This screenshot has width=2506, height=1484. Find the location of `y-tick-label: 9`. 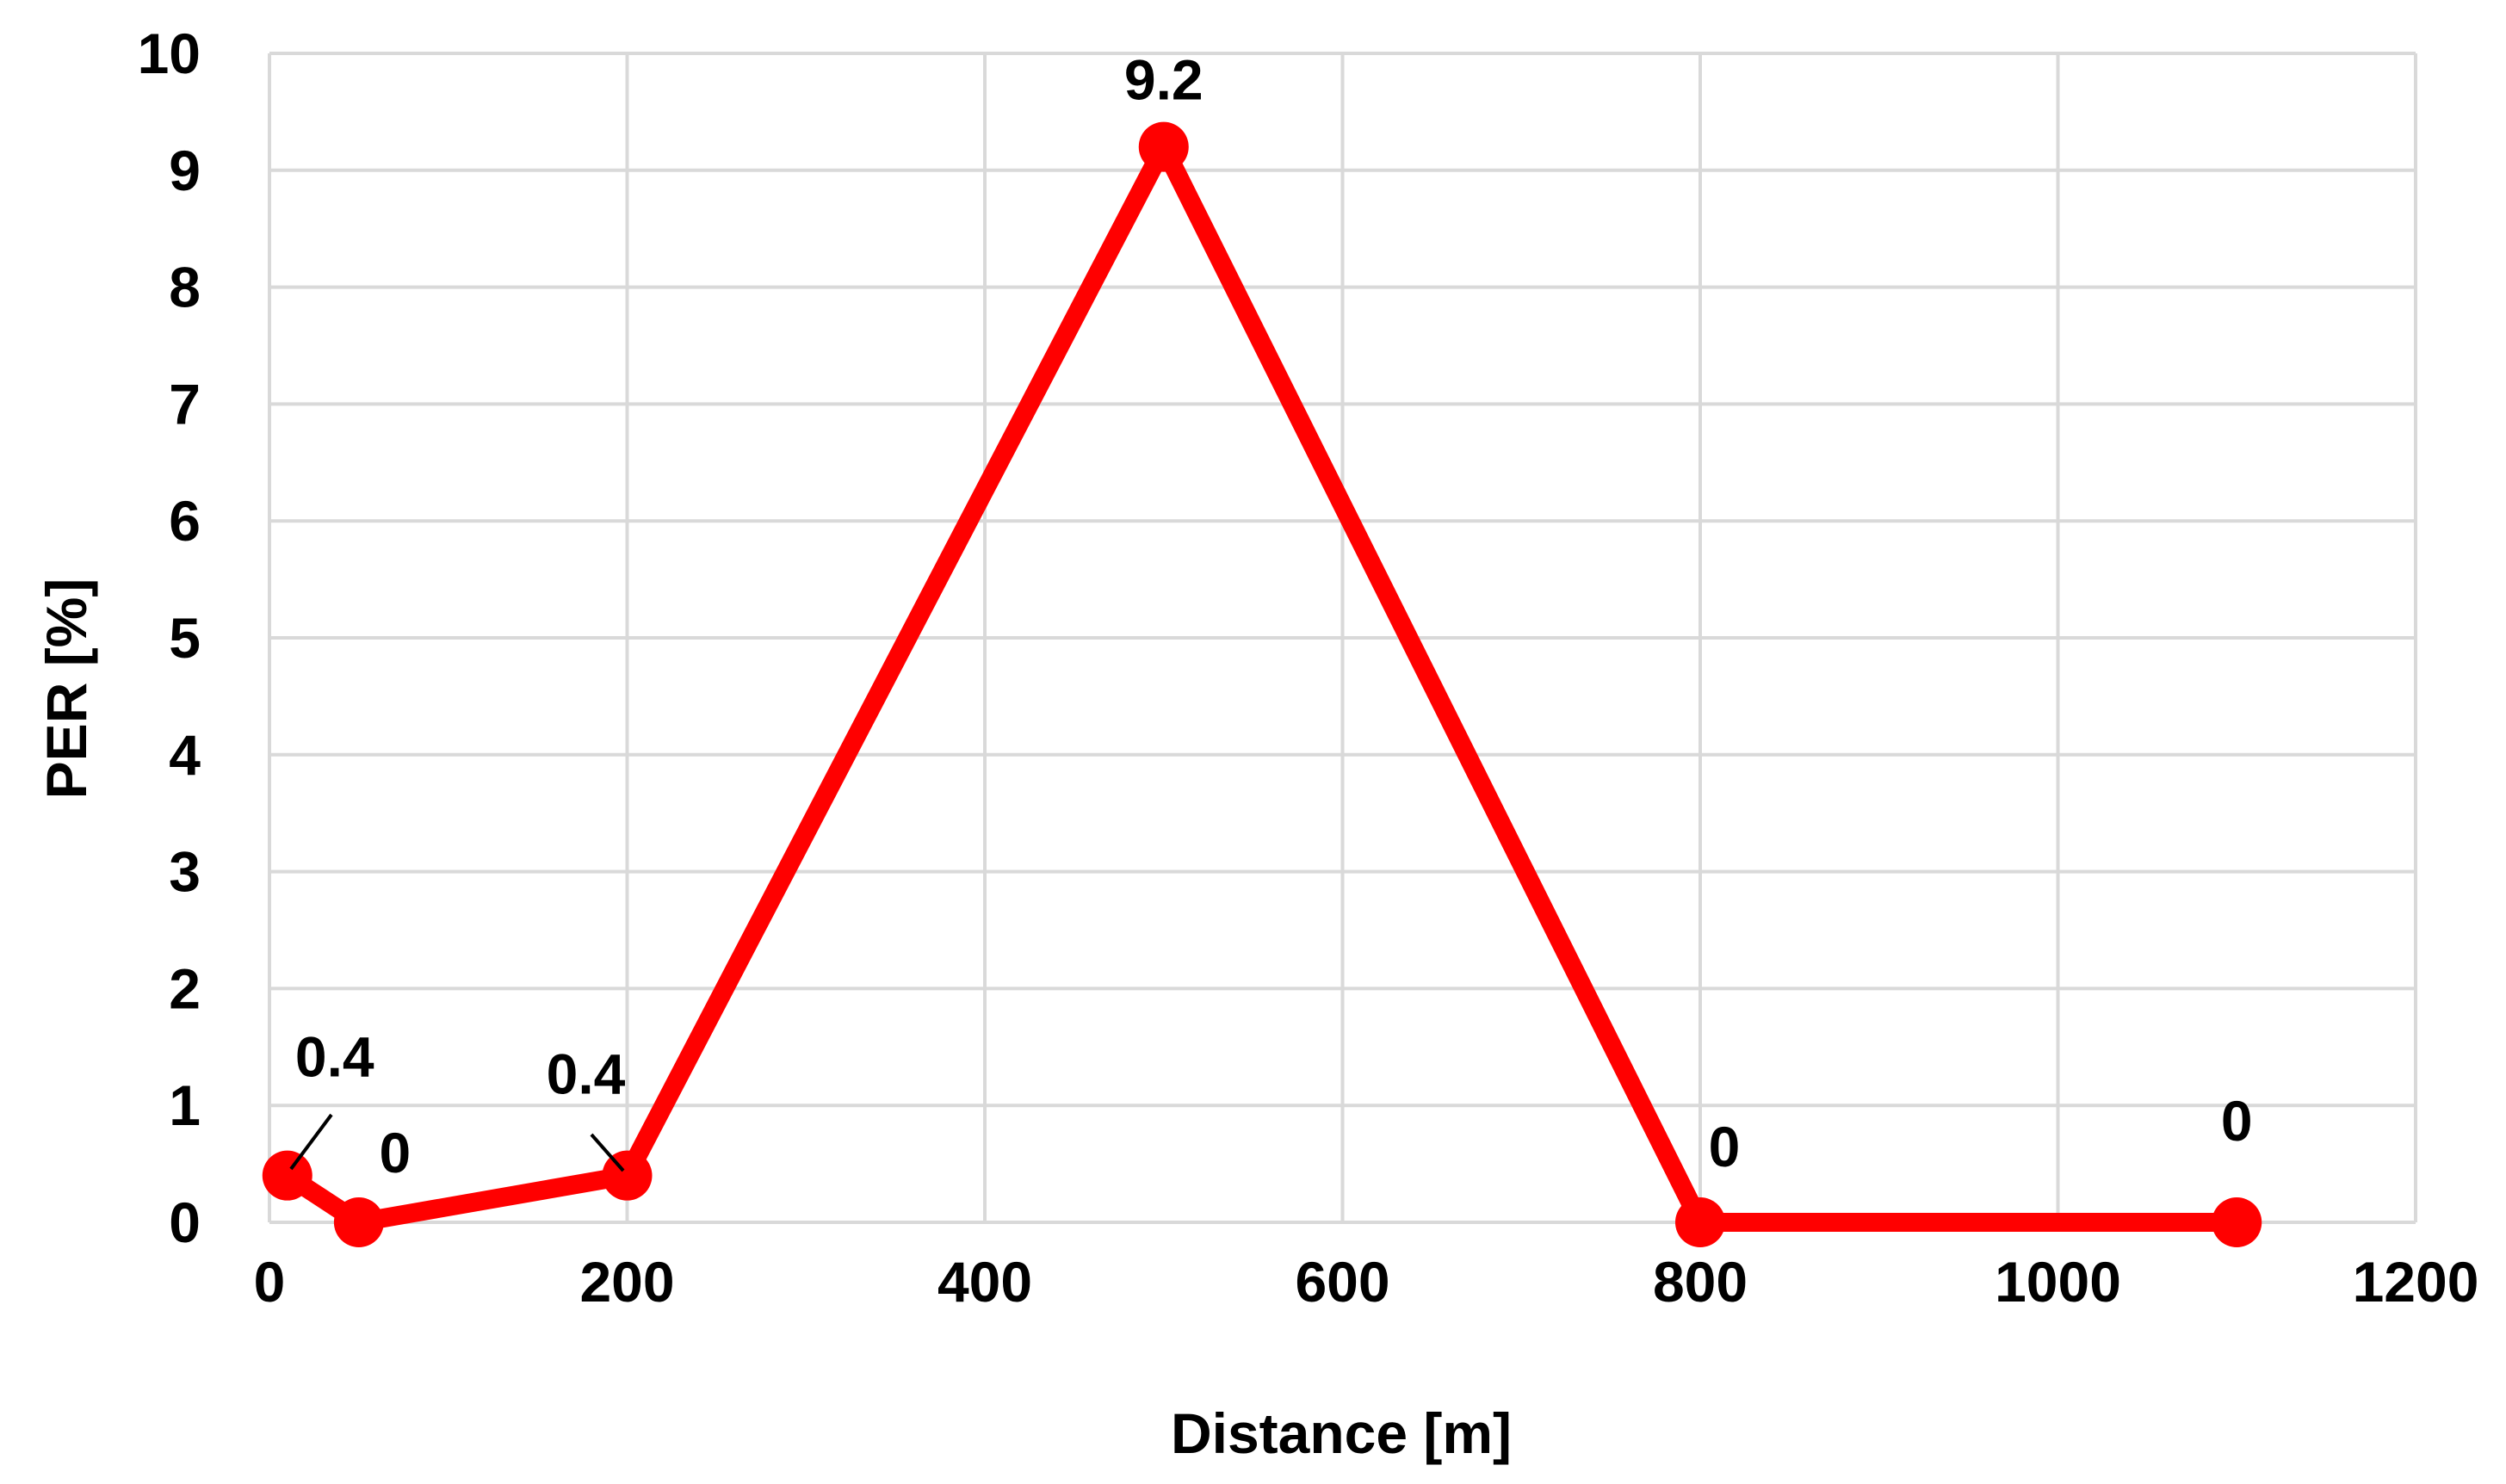

y-tick-label: 9 is located at coordinates (185, 170).